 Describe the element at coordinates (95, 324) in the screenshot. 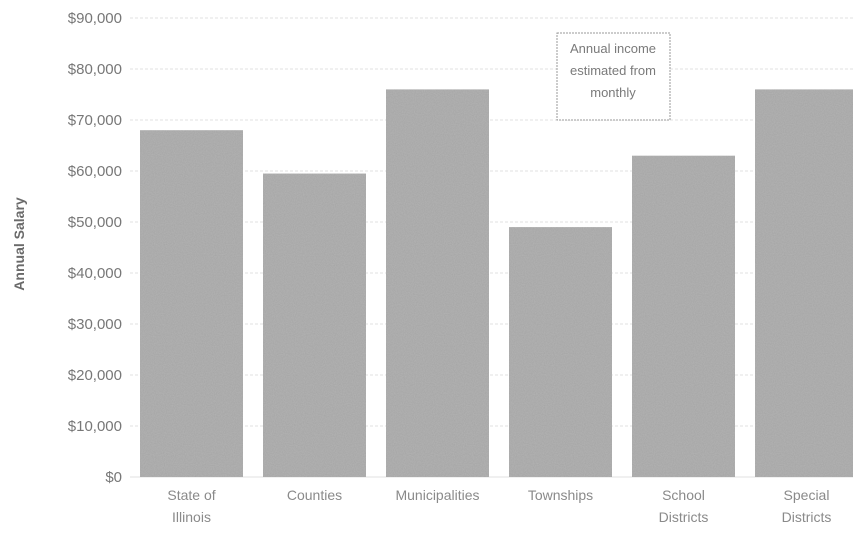

I see `y-tick-label: $30,000` at that location.